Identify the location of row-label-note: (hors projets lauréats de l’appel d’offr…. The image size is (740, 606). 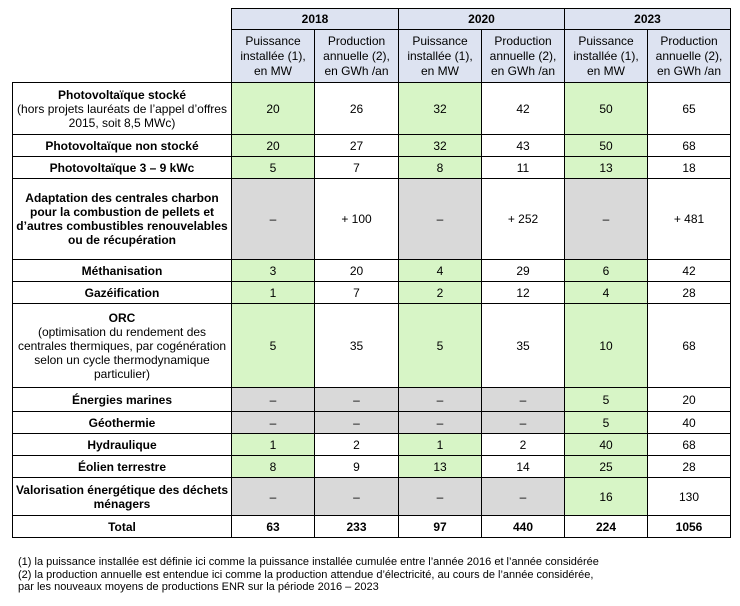
(122, 115).